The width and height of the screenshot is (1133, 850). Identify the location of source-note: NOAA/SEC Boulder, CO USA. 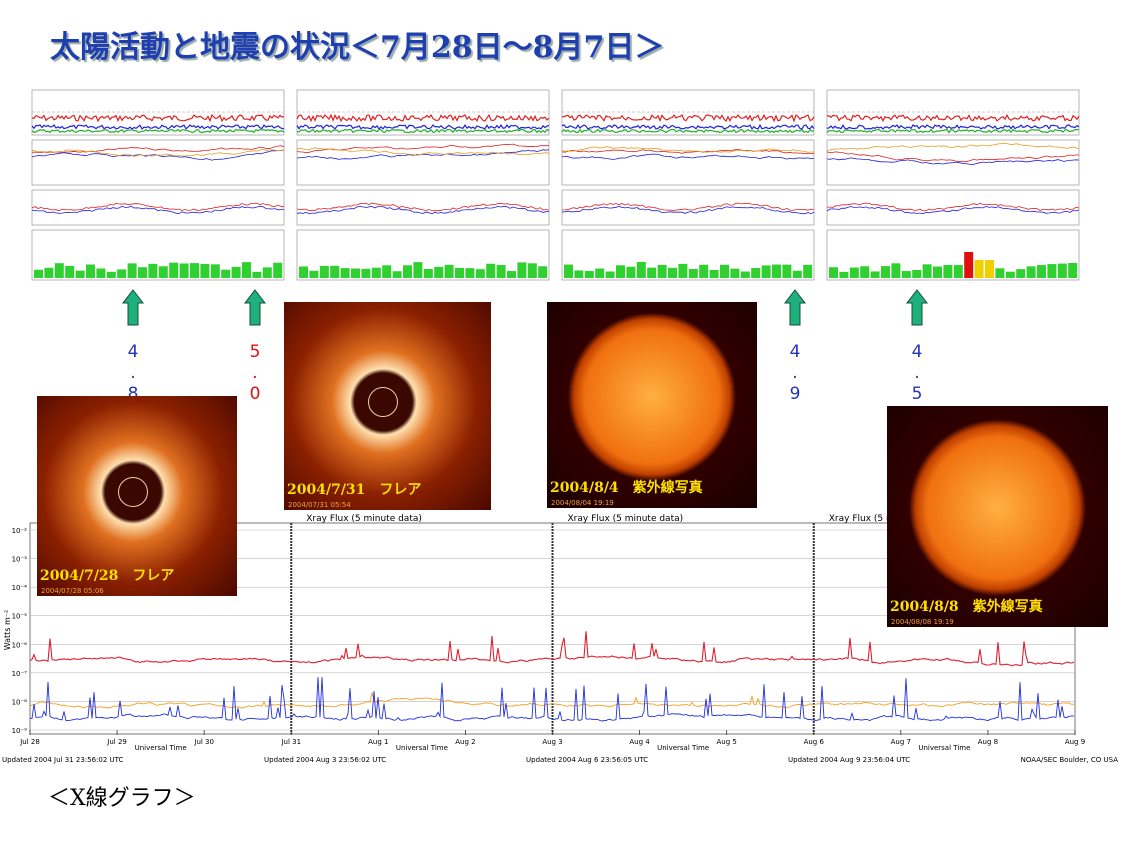
(1070, 760).